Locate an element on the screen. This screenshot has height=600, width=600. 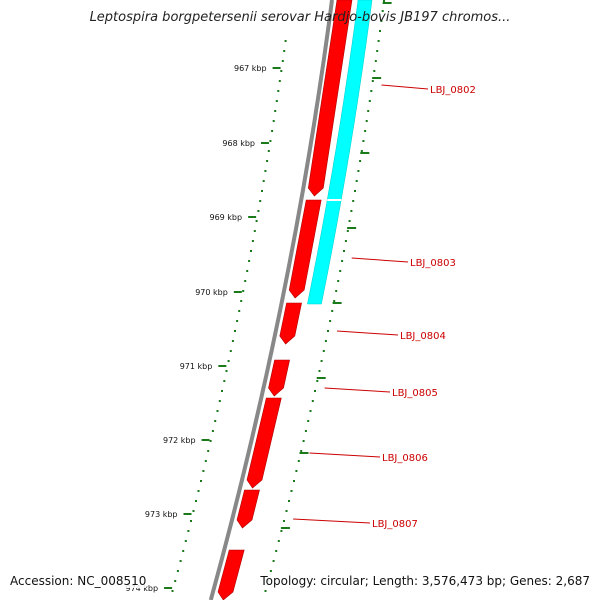
tick-label: 969 kbp is located at coordinates (225, 217).